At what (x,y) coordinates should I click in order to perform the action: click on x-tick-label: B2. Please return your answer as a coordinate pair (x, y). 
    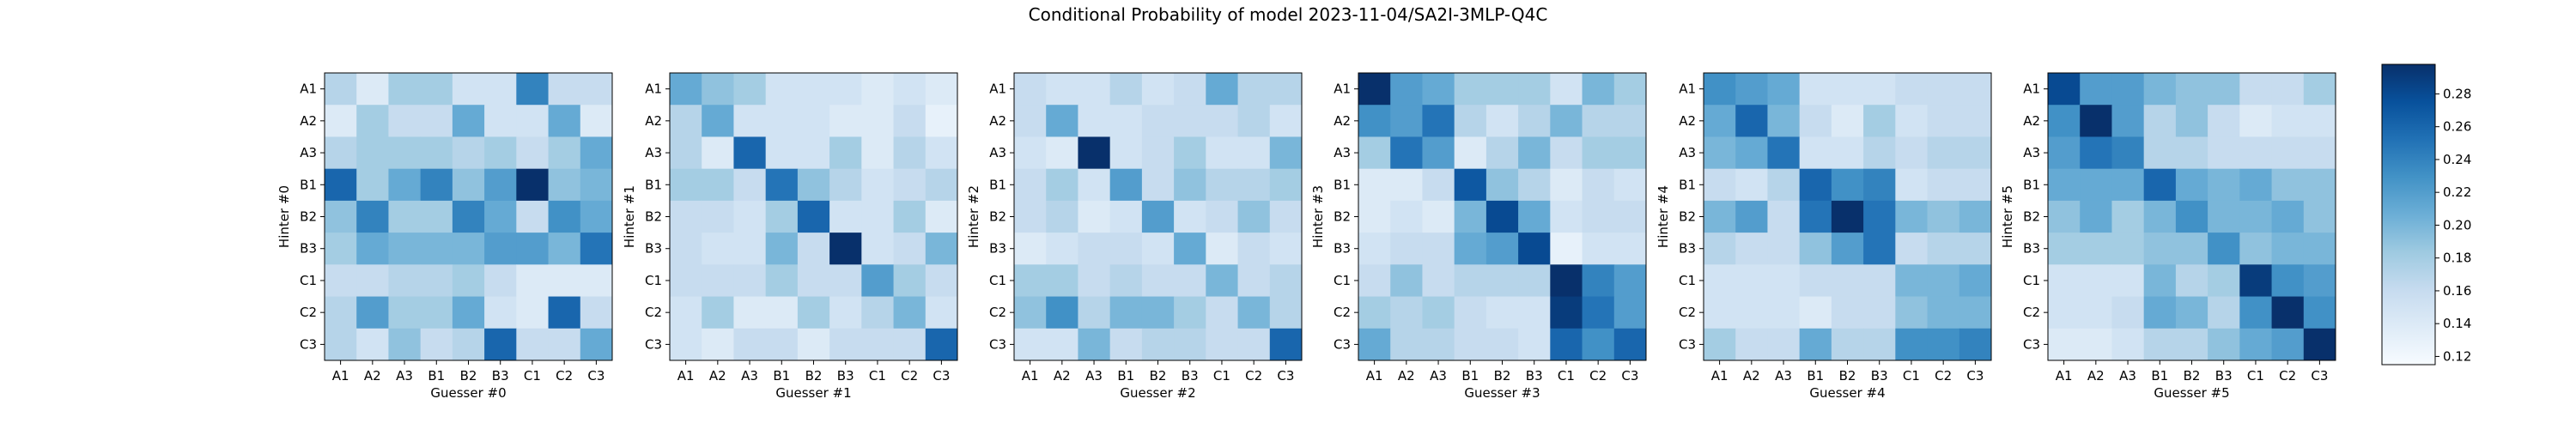
    Looking at the image, I should click on (814, 376).